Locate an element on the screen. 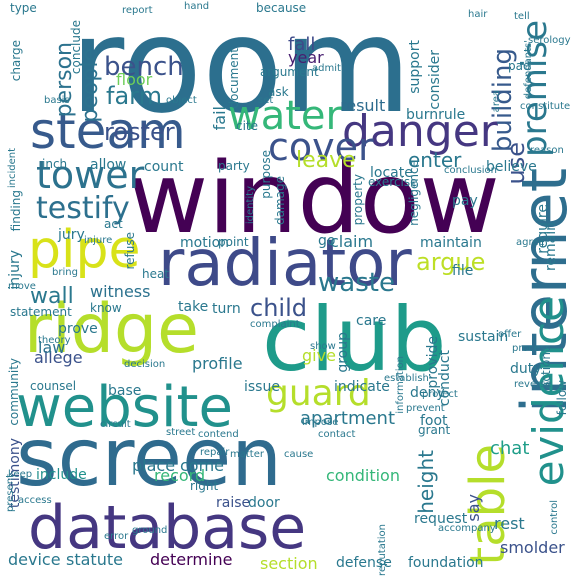 Image resolution: width=576 pixels, height=576 pixels. cloud-word: complaint is located at coordinates (275, 324).